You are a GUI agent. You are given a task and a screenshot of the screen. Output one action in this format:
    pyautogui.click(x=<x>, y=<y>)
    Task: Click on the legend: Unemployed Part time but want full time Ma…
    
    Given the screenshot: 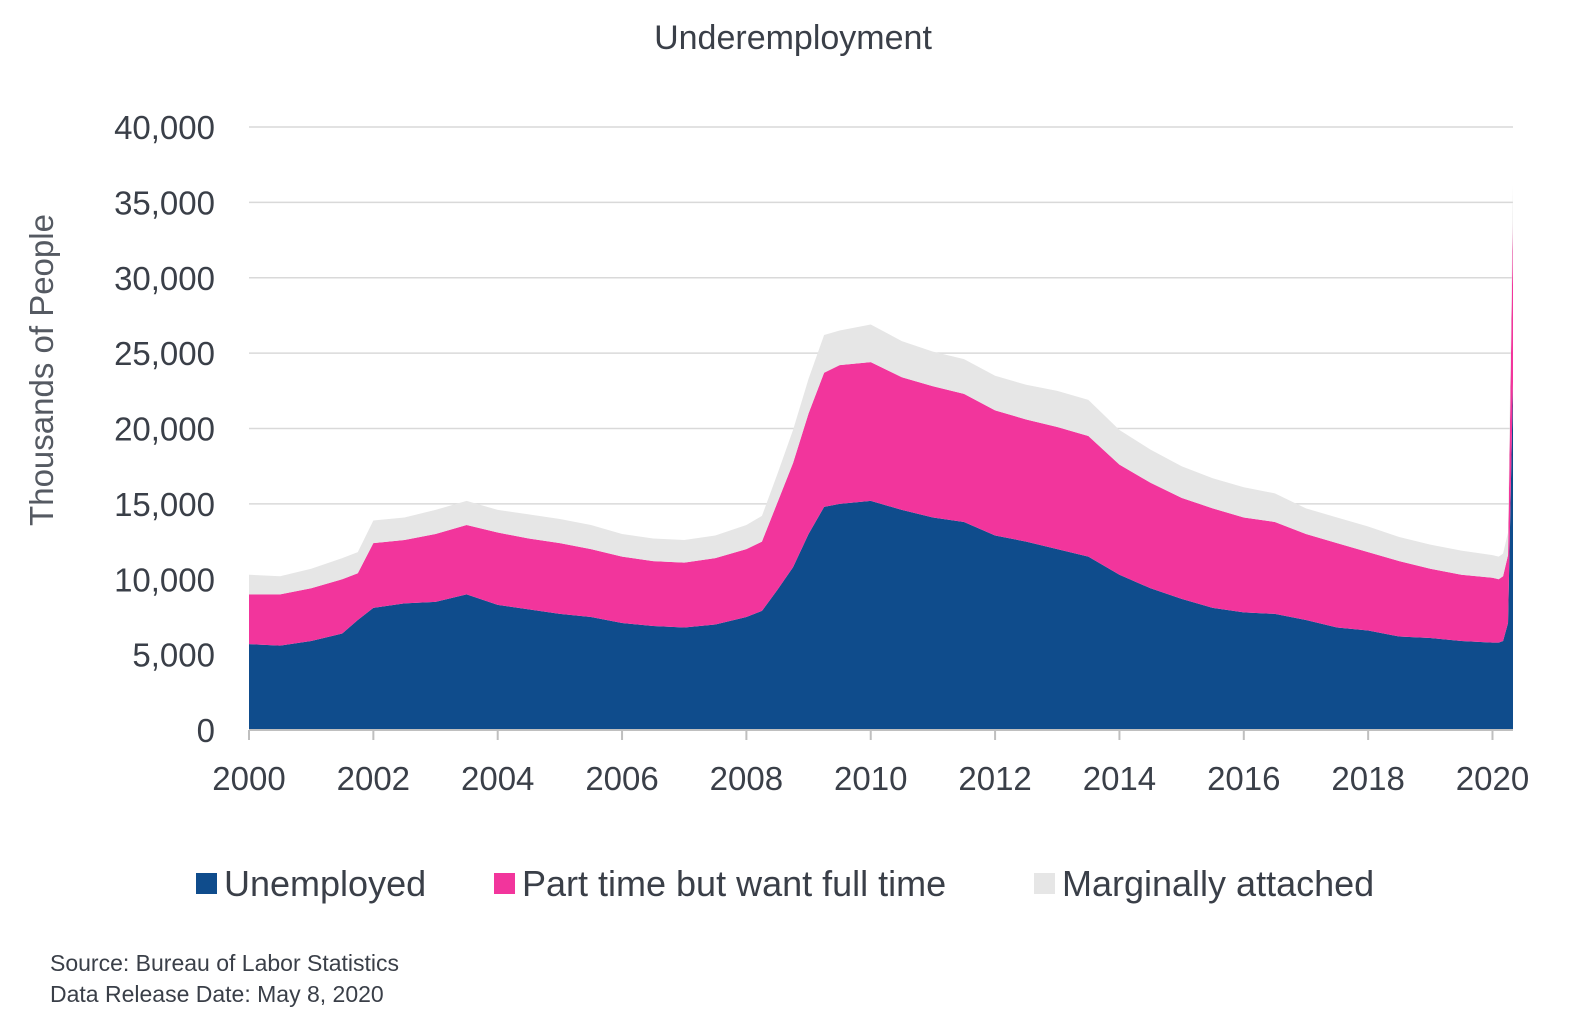 What is the action you would take?
    pyautogui.click(x=785, y=883)
    